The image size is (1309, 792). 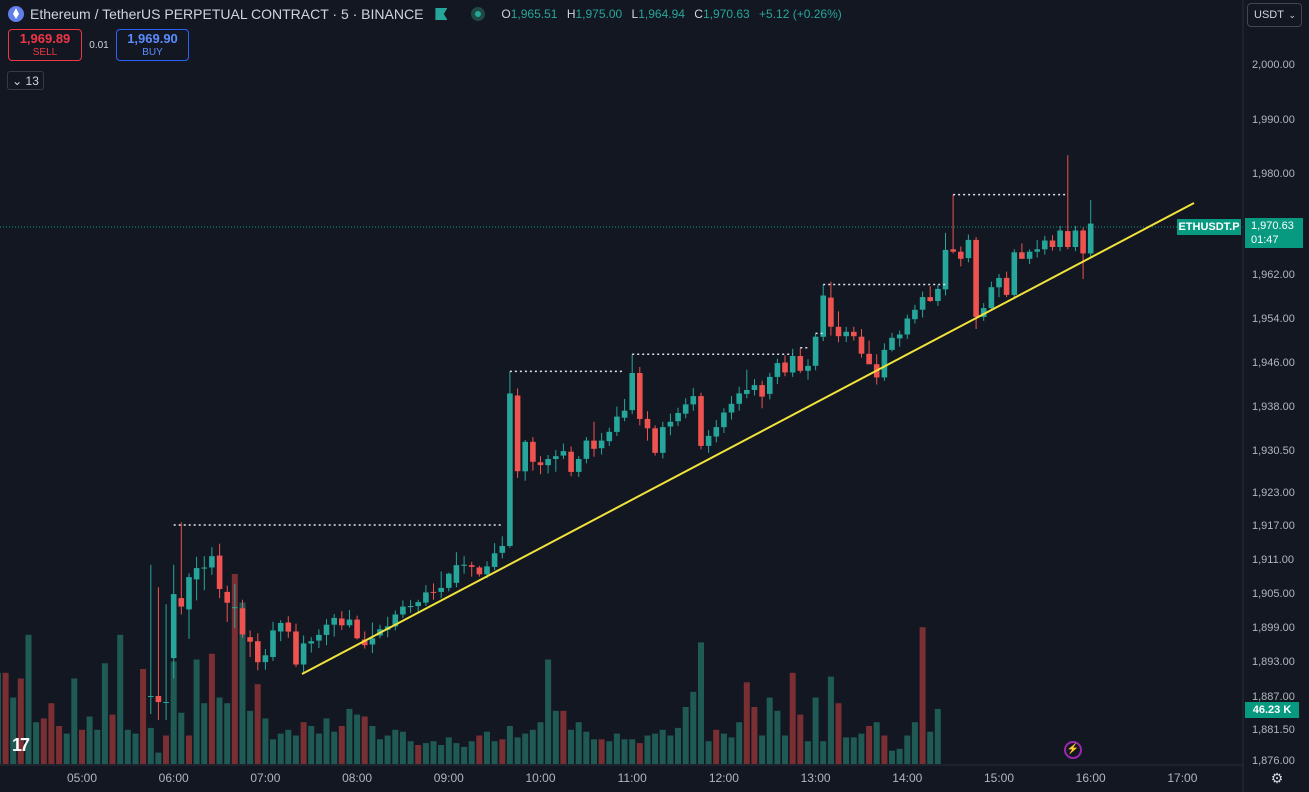 What do you see at coordinates (16, 14) in the screenshot?
I see `ethereum-logo-icon` at bounding box center [16, 14].